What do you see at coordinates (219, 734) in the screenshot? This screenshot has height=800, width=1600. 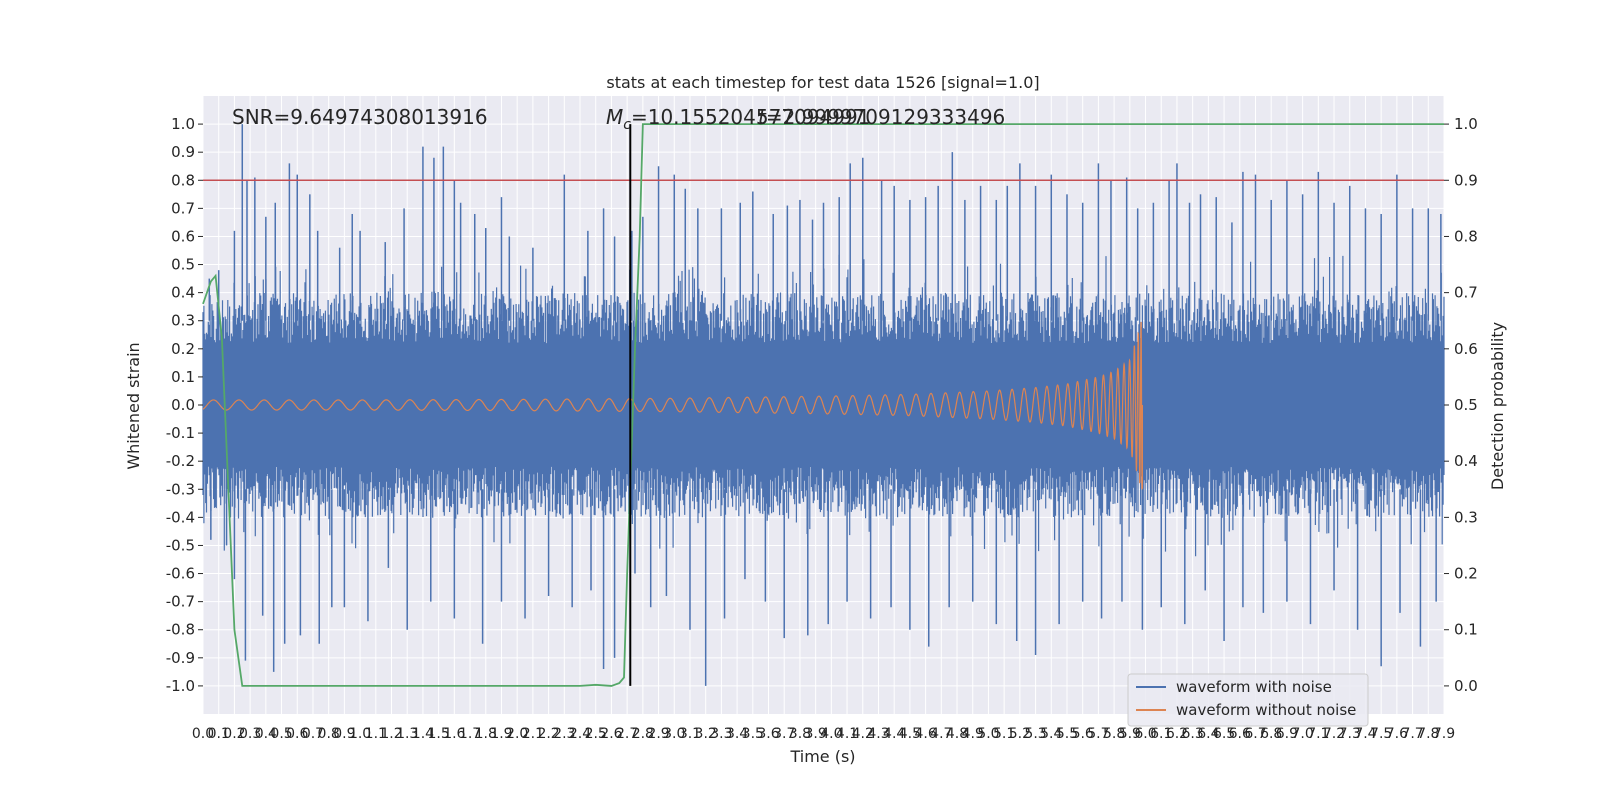 I see `x-tick-label: 0.1` at bounding box center [219, 734].